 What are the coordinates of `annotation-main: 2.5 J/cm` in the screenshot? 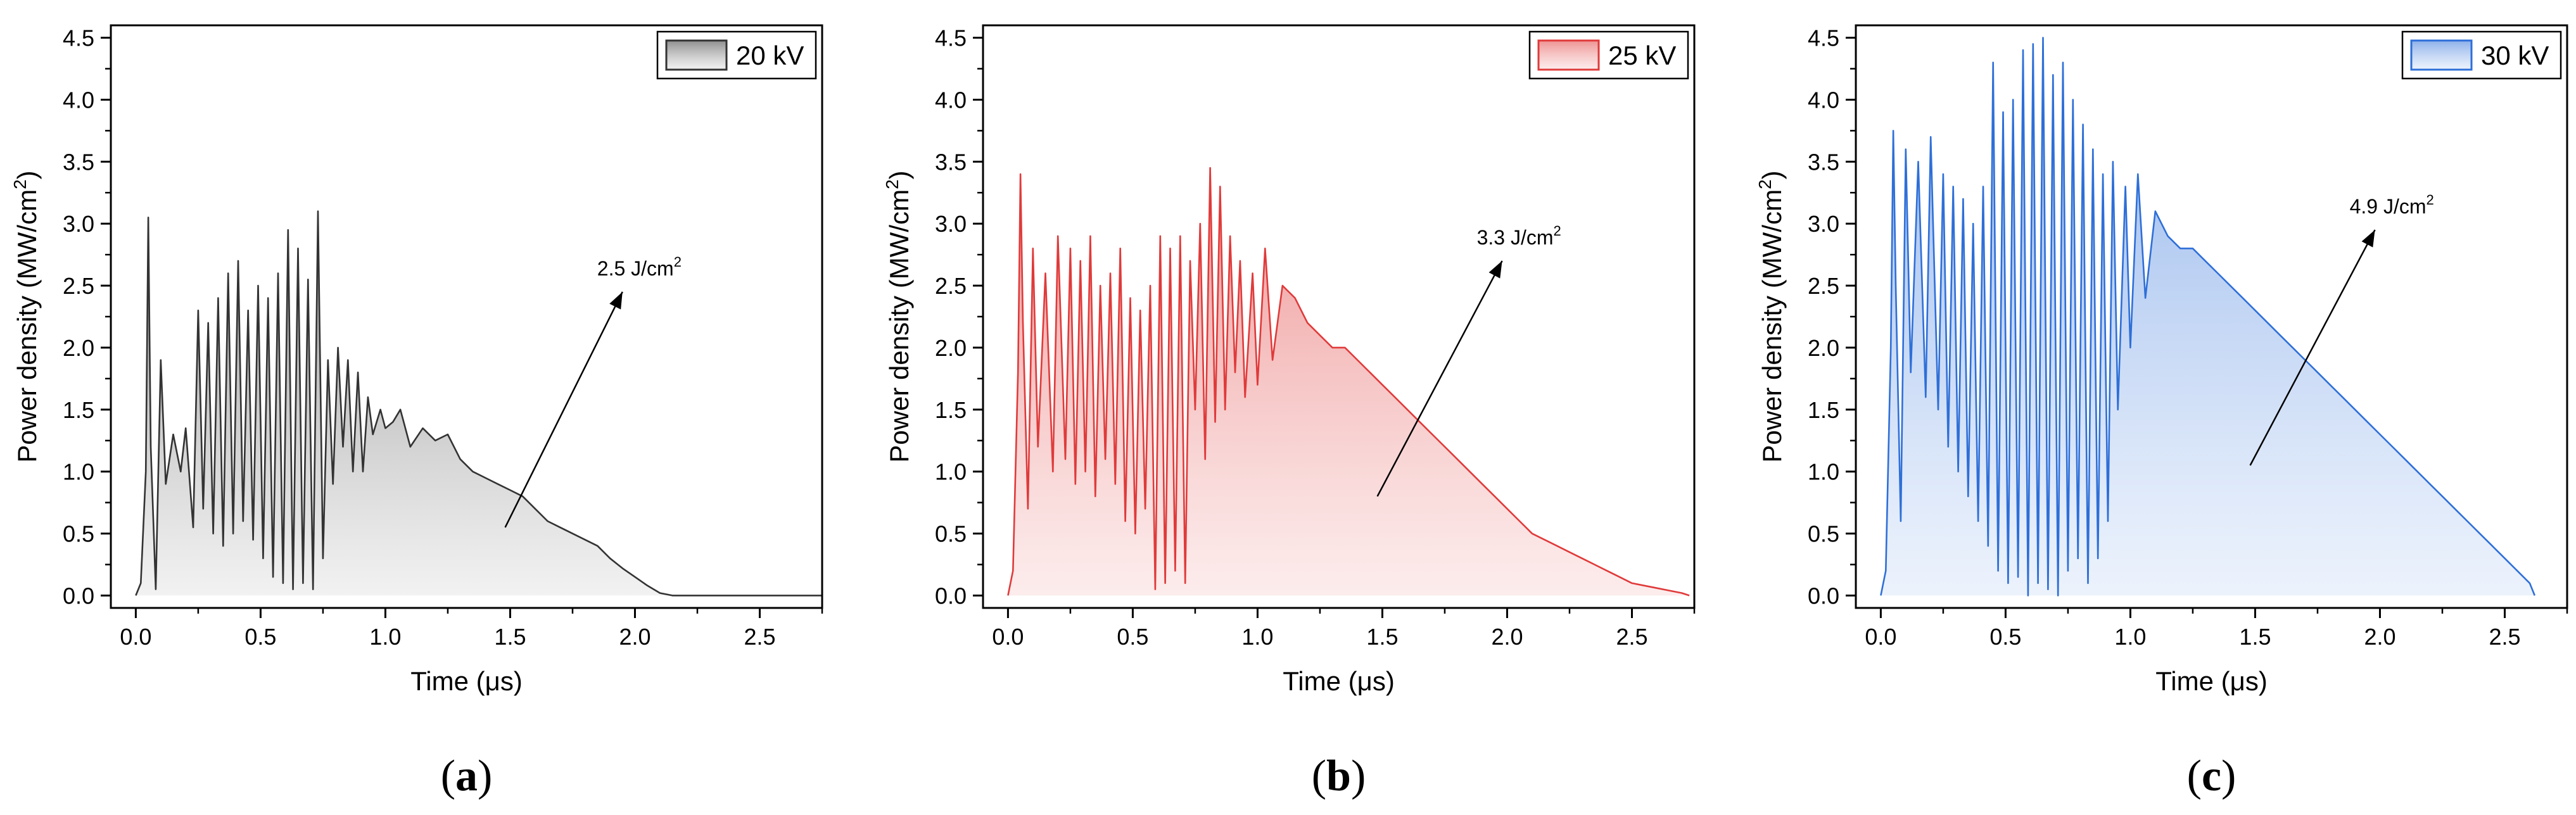 It's located at (635, 268).